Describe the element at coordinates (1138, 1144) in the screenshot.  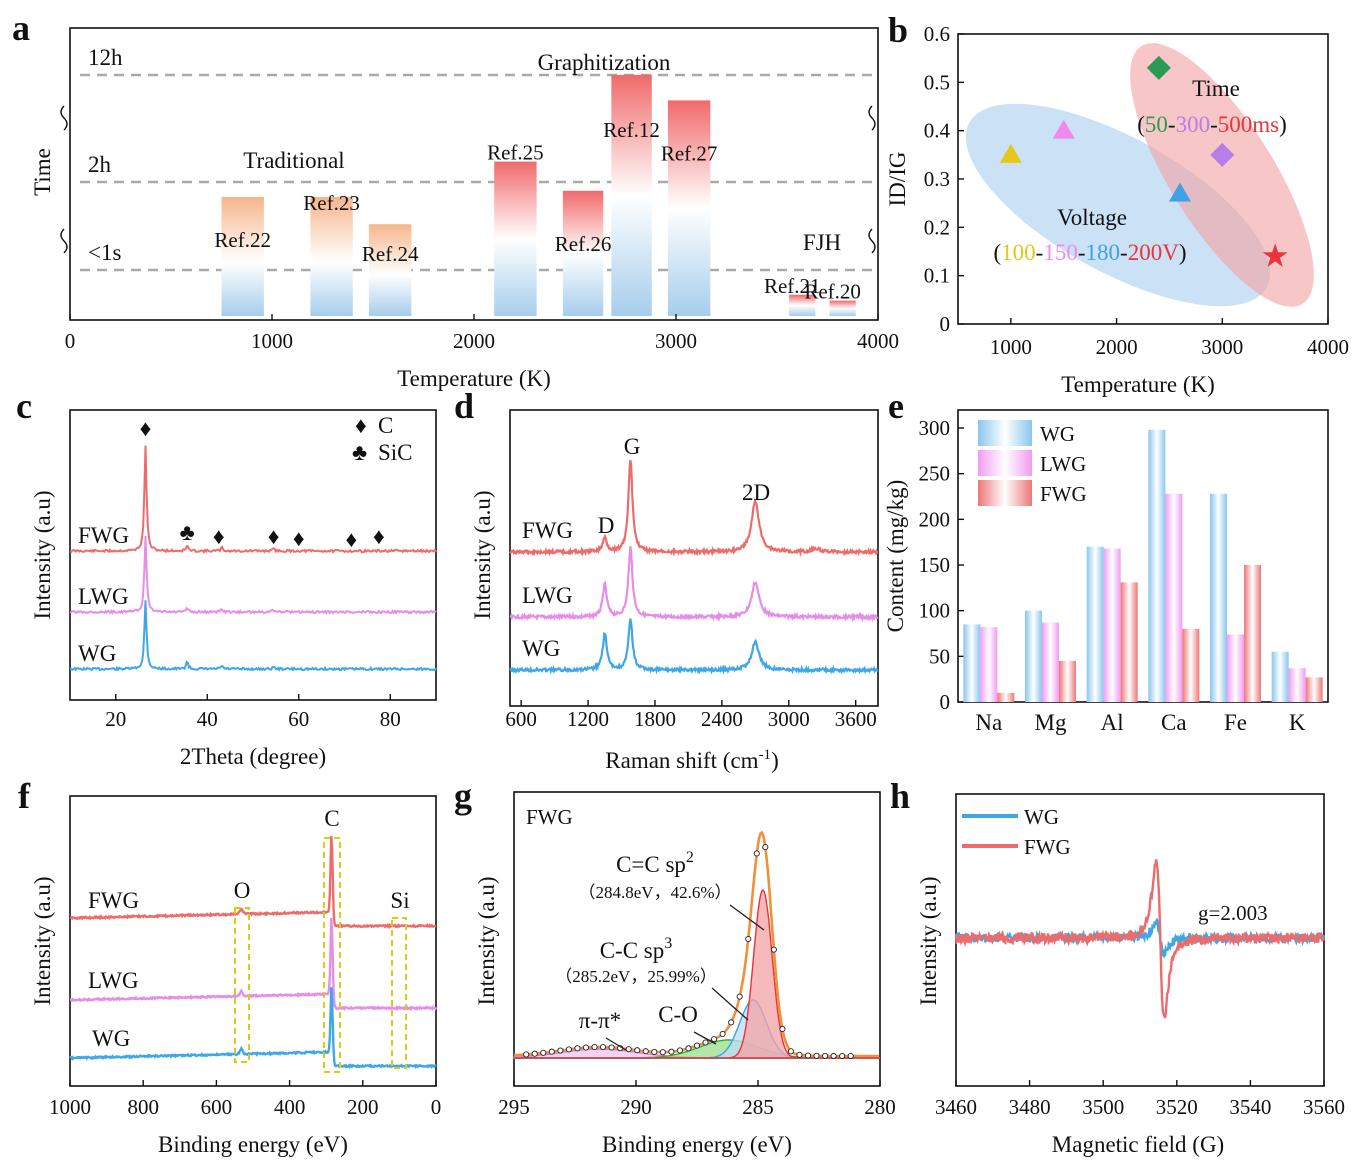
I see `x-axis-label: Magnetic field (G)` at that location.